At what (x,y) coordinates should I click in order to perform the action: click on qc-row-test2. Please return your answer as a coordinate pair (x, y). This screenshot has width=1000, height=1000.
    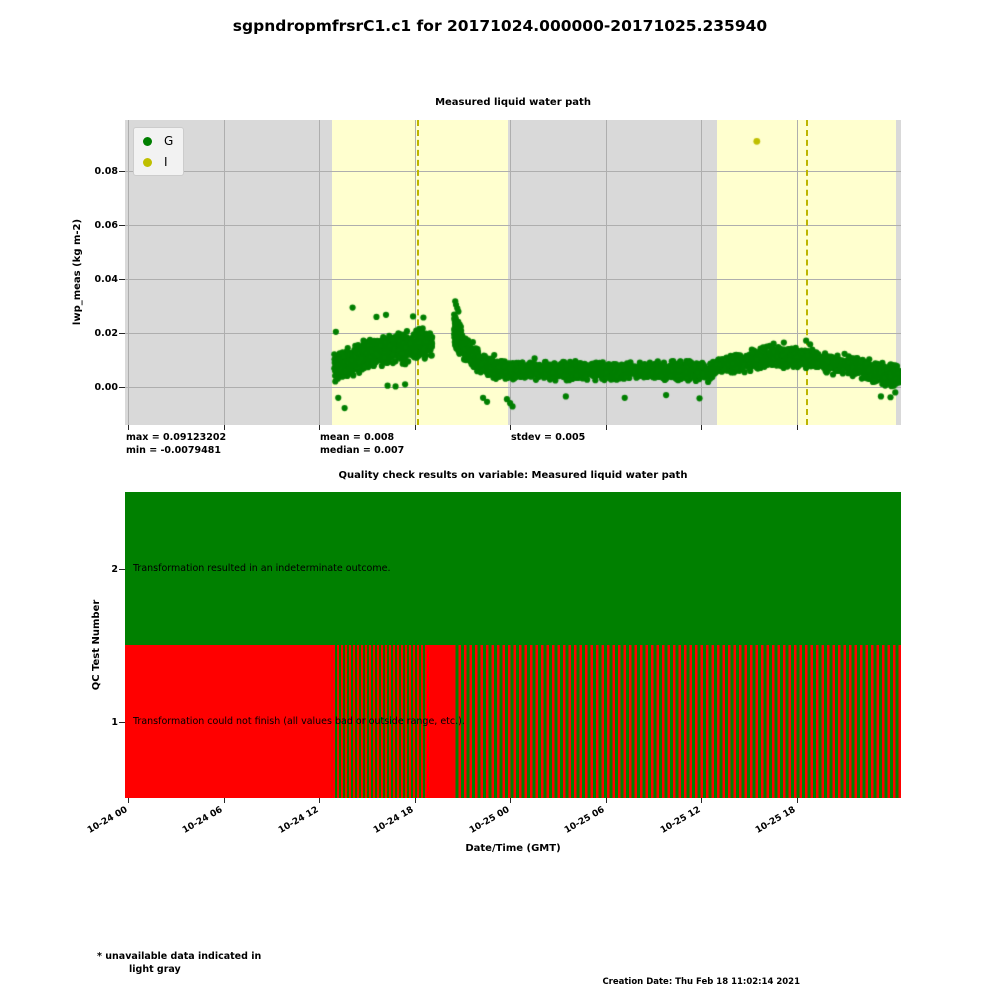
    Looking at the image, I should click on (513, 568).